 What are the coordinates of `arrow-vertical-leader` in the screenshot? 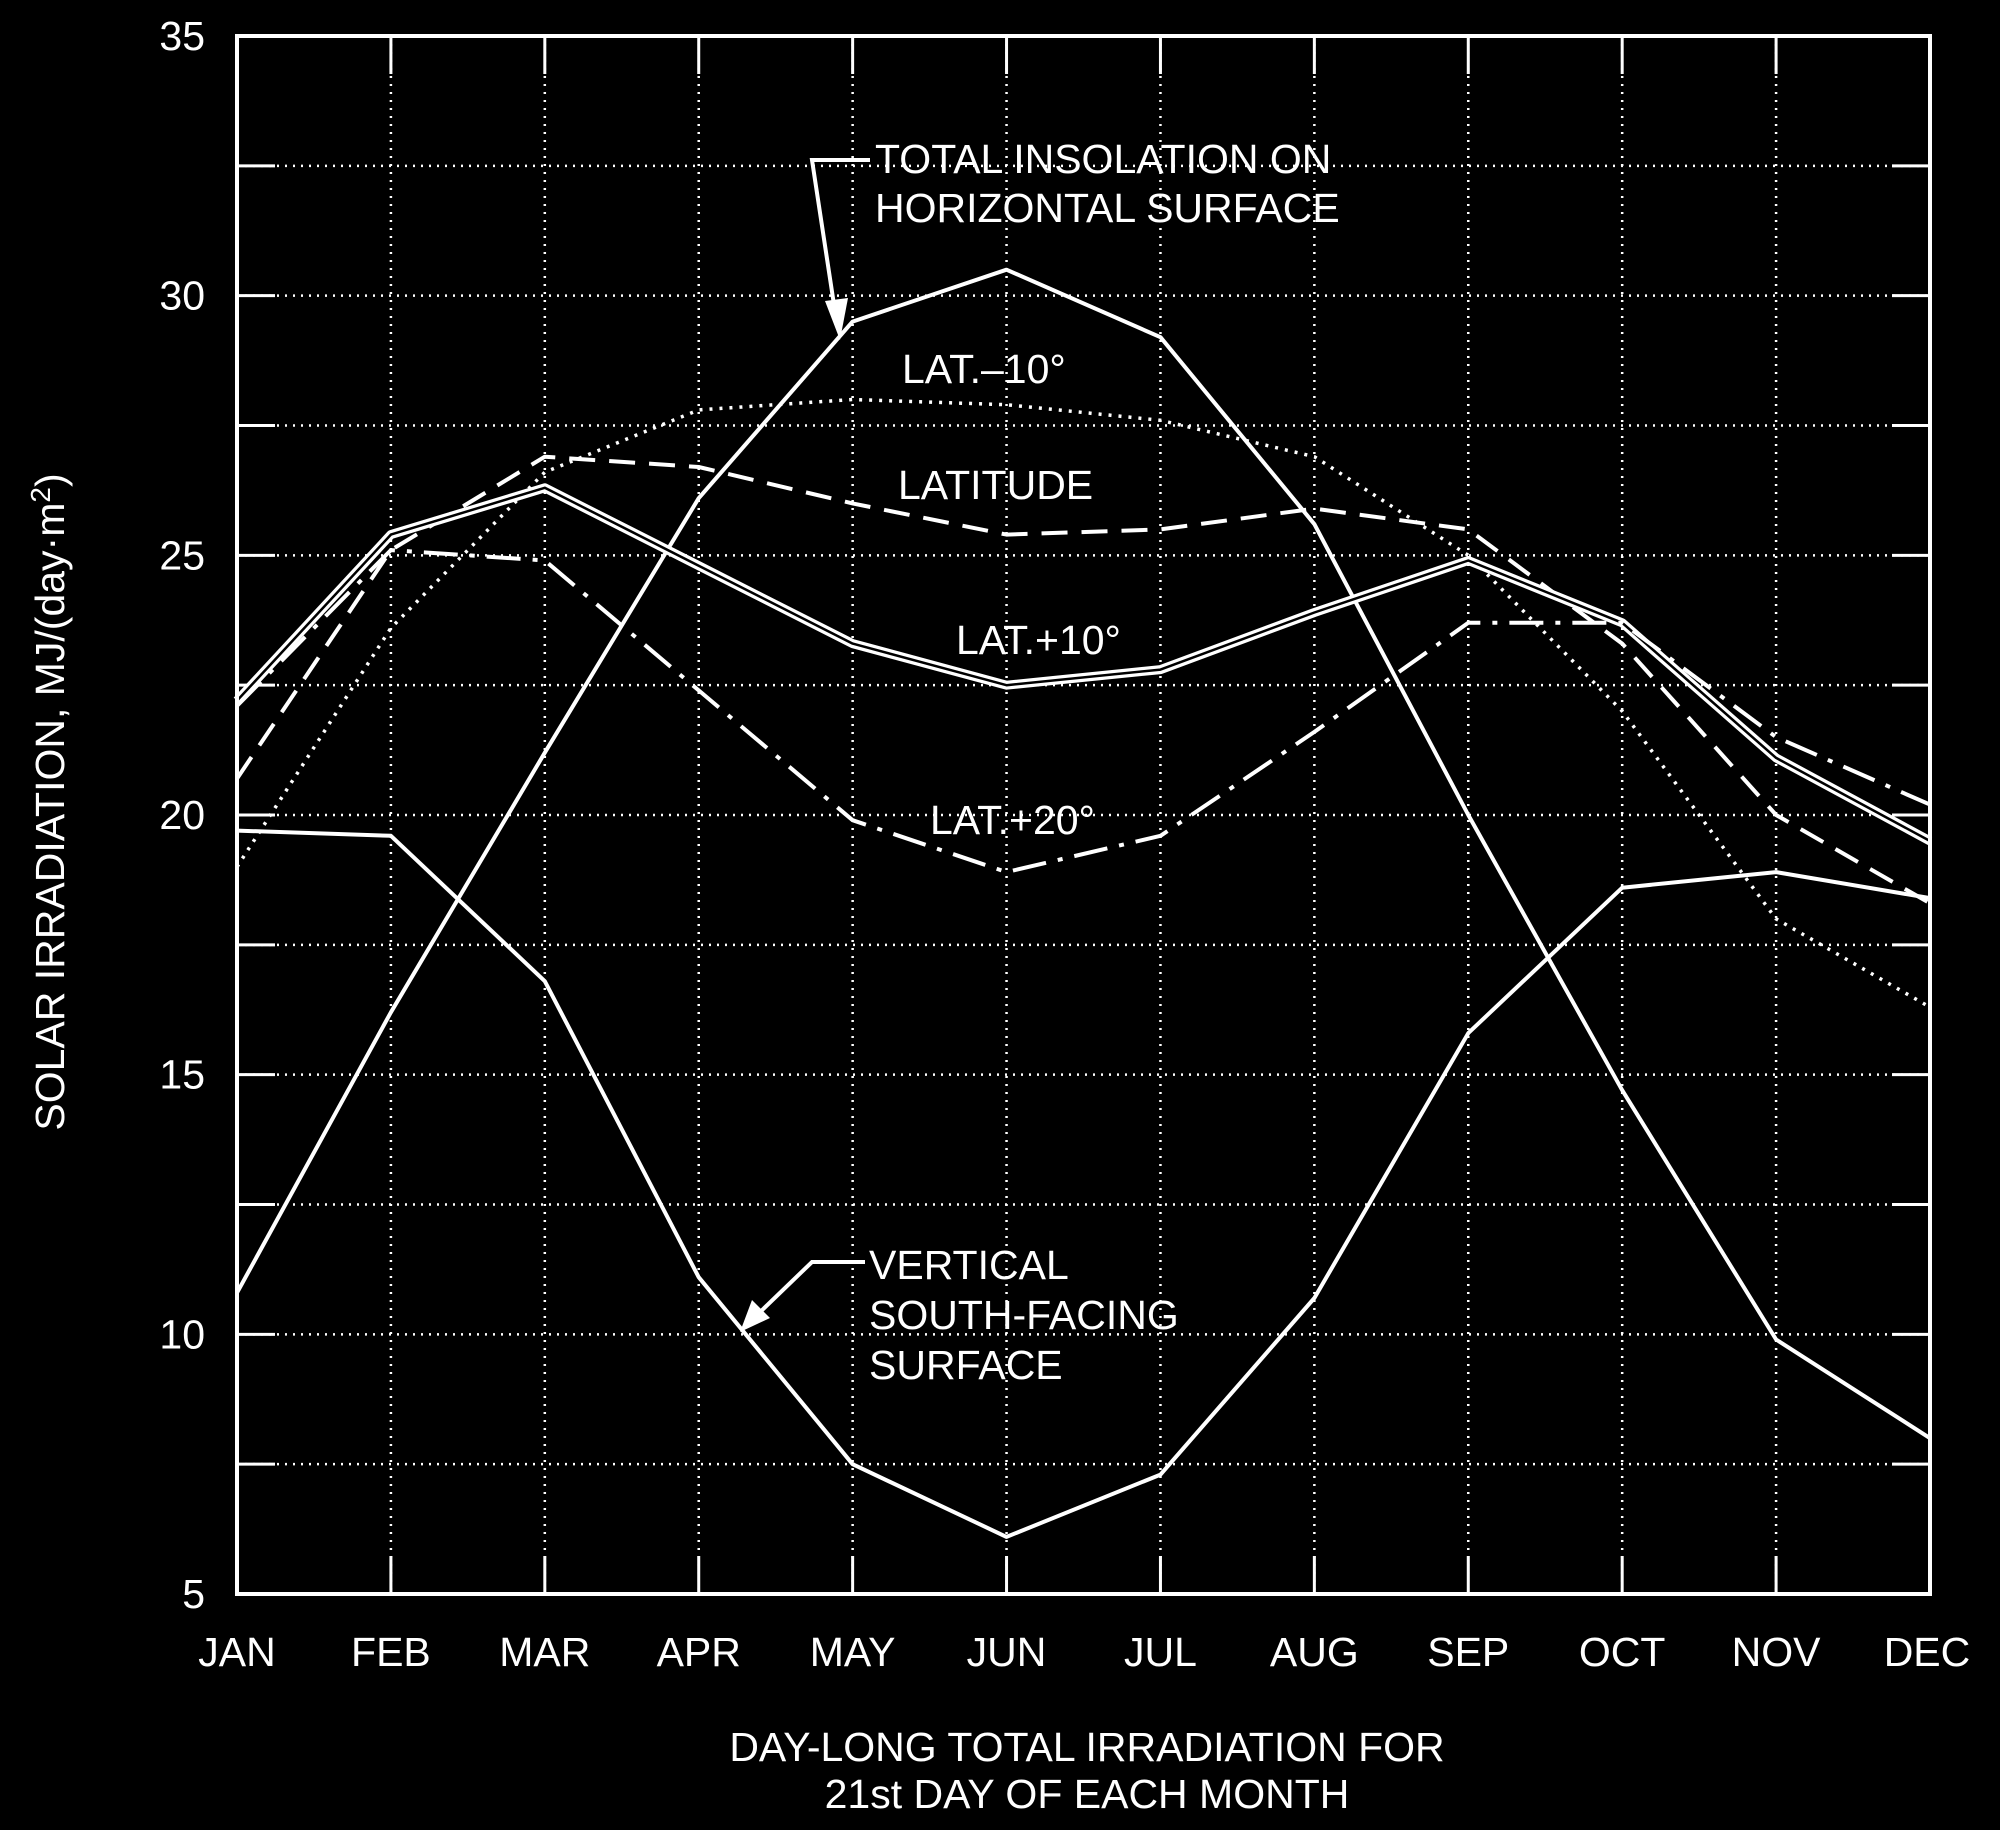 It's located at (810, 1288).